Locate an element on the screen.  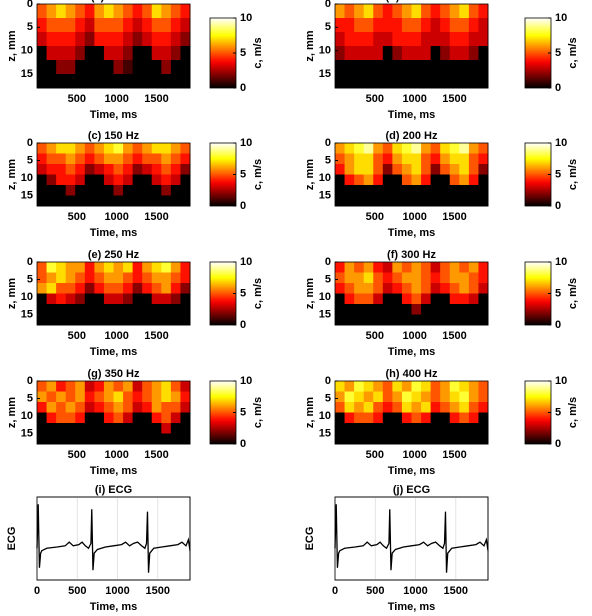
plot-frame is located at coordinates (411, 293).